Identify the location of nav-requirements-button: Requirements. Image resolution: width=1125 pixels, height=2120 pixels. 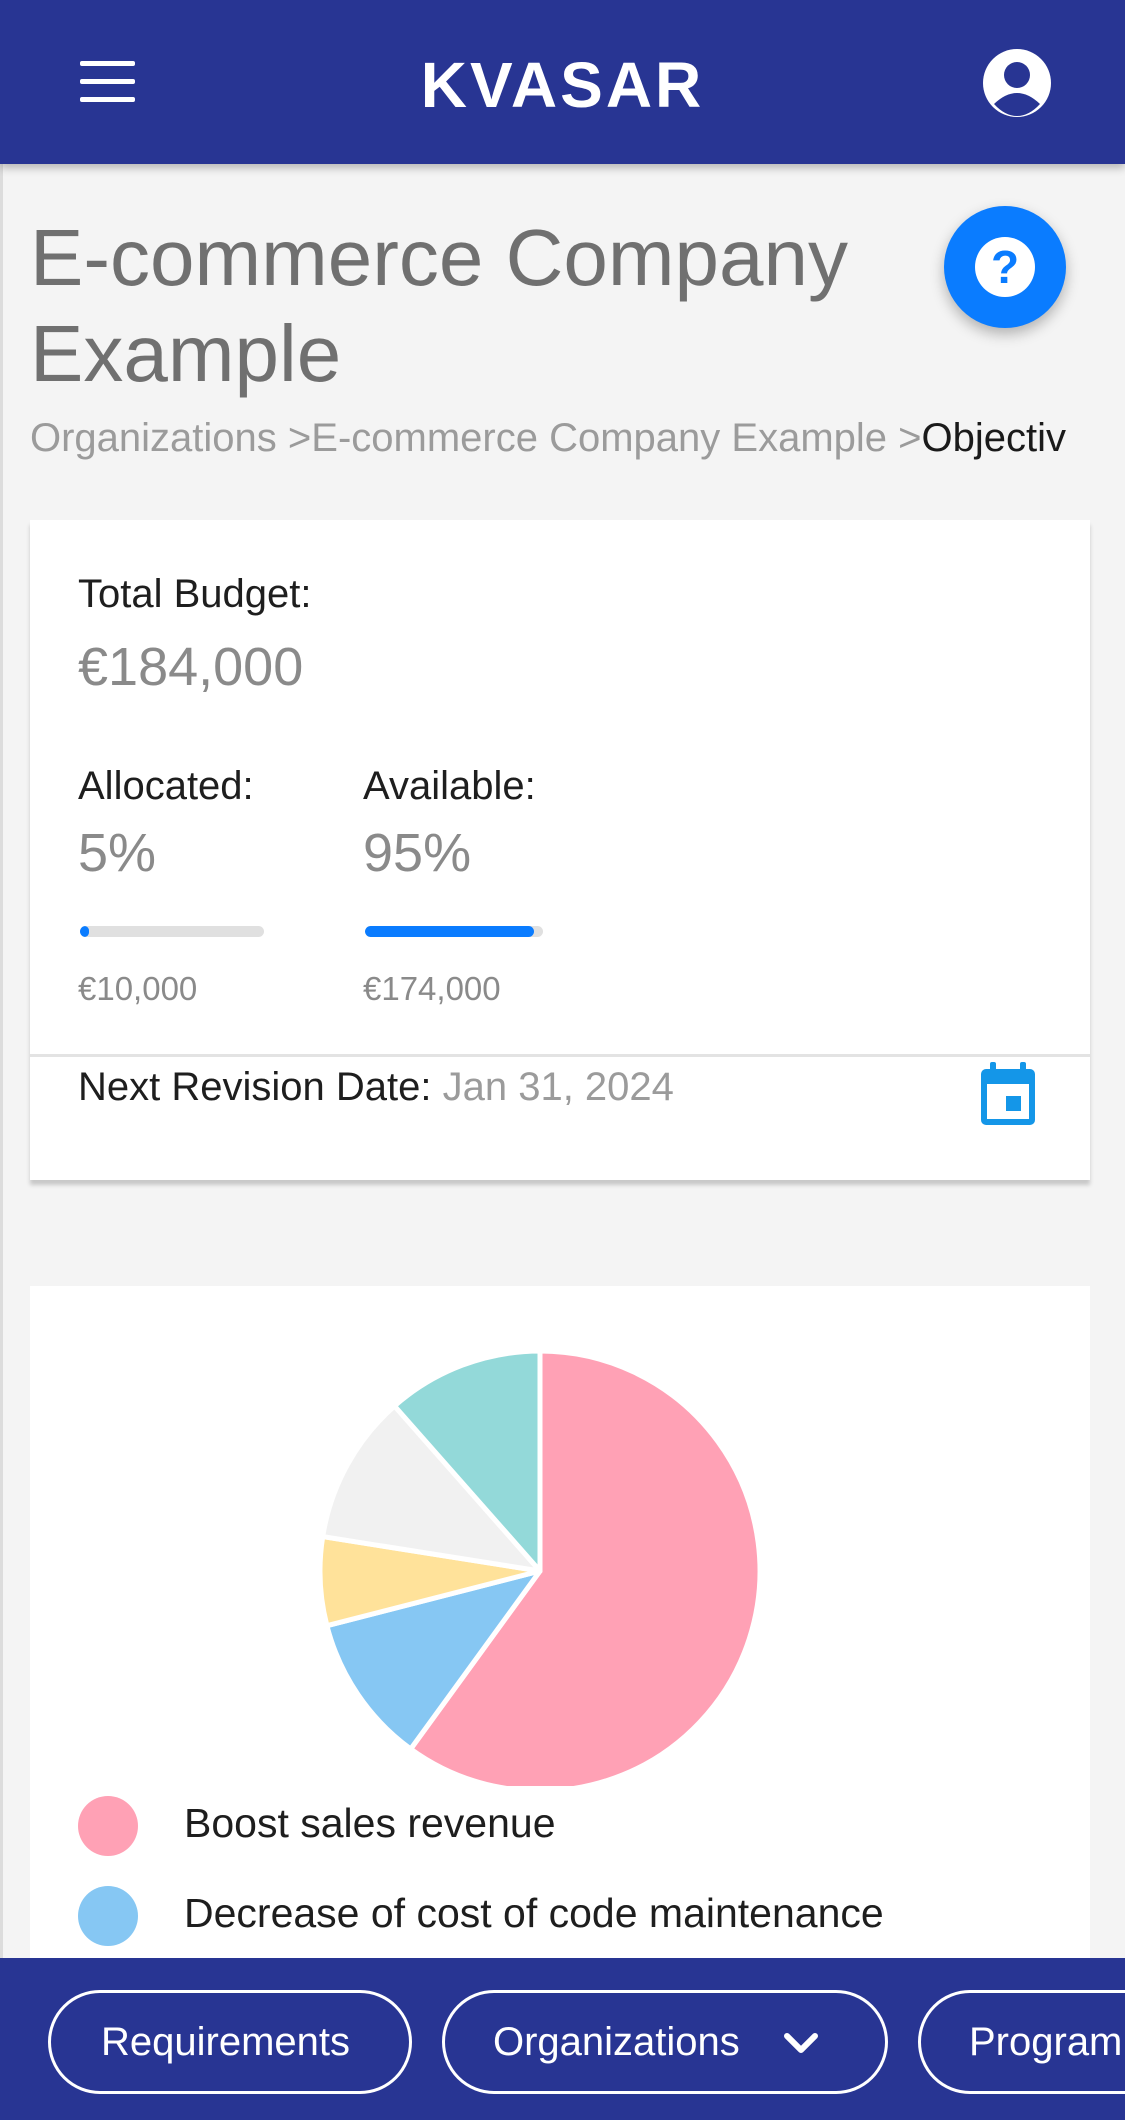
(230, 2042).